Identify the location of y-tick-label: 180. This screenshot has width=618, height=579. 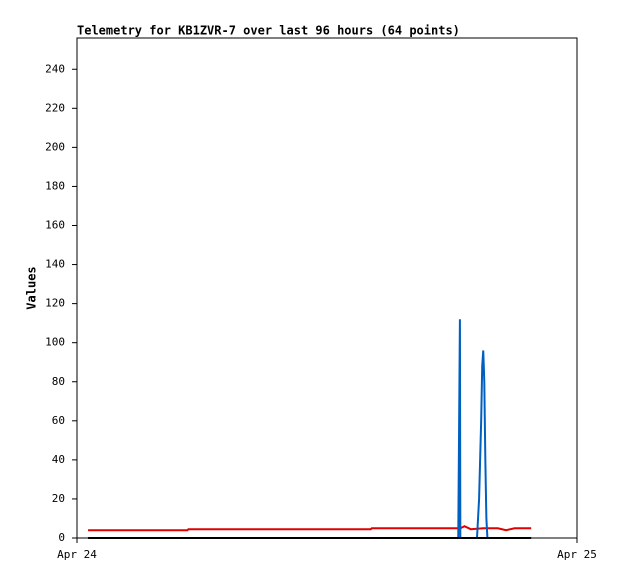
(55, 185).